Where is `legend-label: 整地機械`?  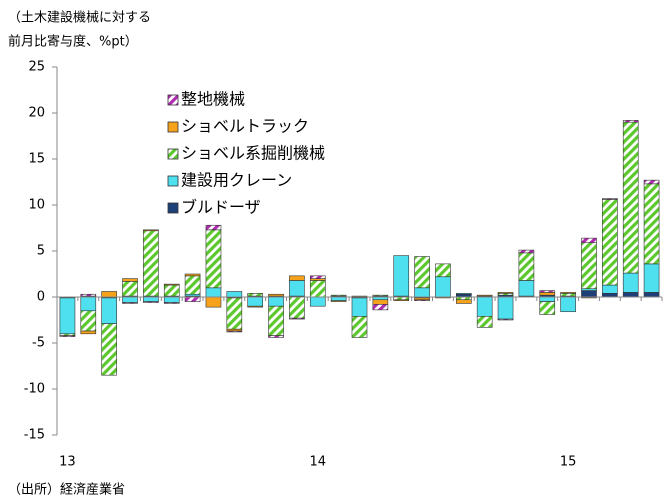 legend-label: 整地機械 is located at coordinates (213, 99).